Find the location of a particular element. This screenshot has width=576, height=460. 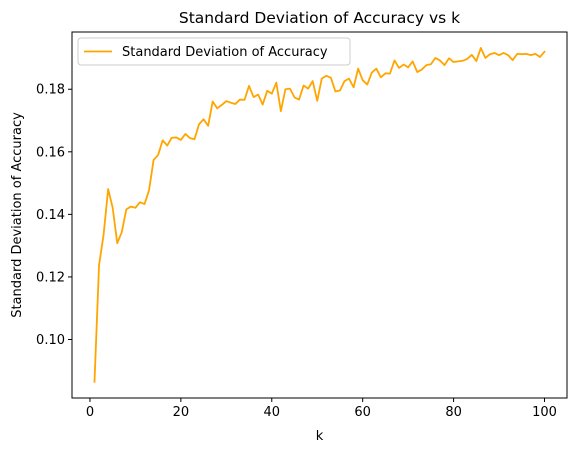

y-tick-label: 0.12 is located at coordinates (50, 277).